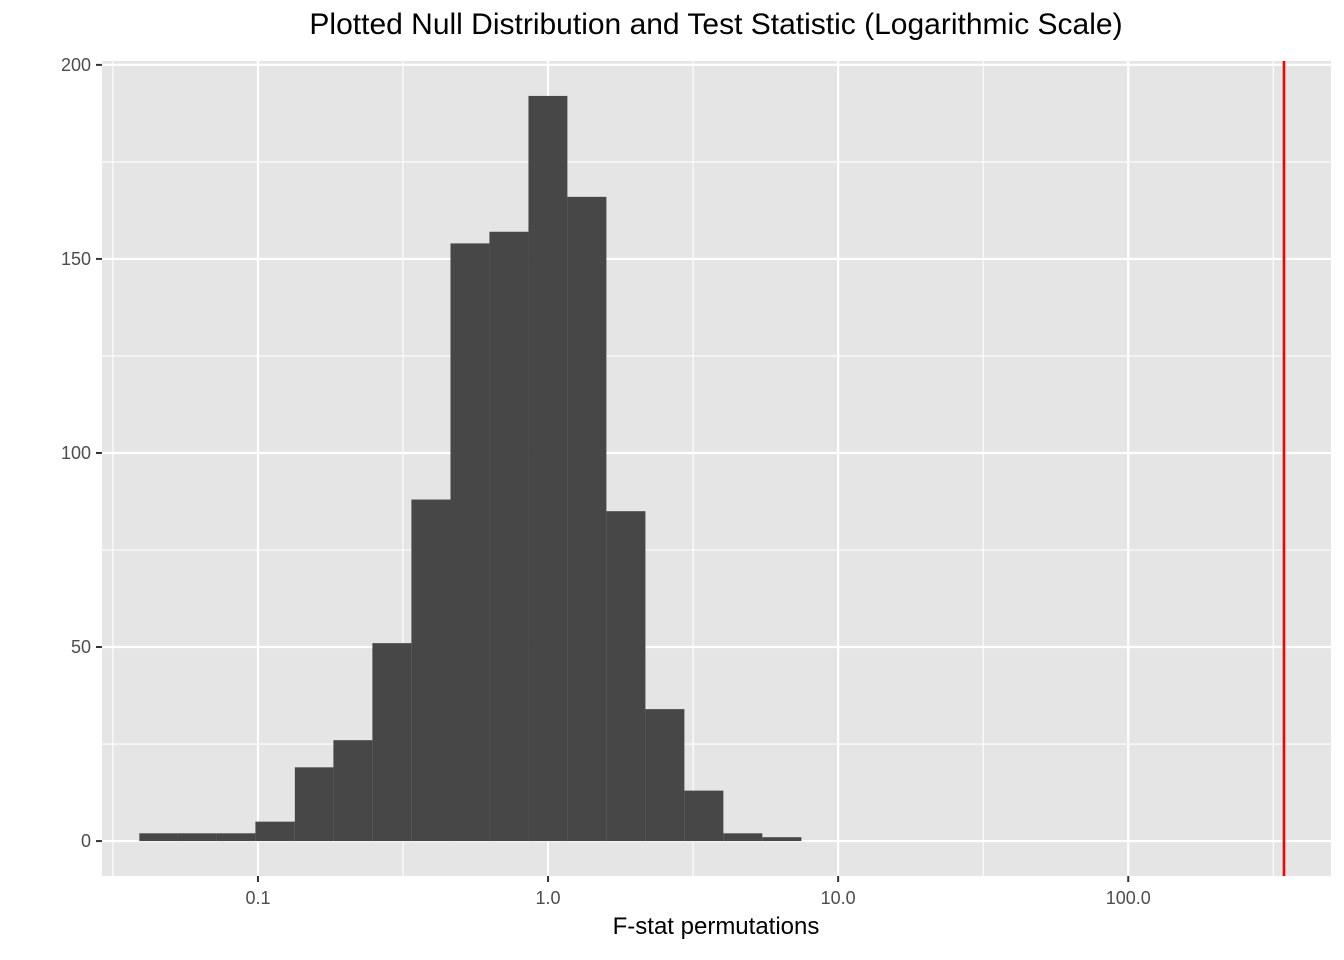  I want to click on x-tick-label: 1.0, so click(548, 898).